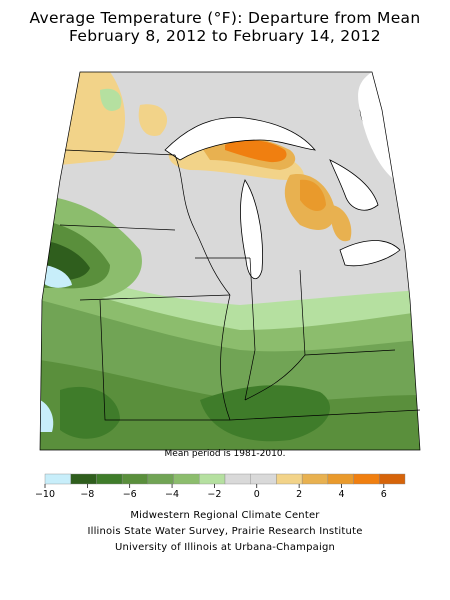  What do you see at coordinates (225, 515) in the screenshot?
I see `credit-line1: Midwestern Regional Climate Center` at bounding box center [225, 515].